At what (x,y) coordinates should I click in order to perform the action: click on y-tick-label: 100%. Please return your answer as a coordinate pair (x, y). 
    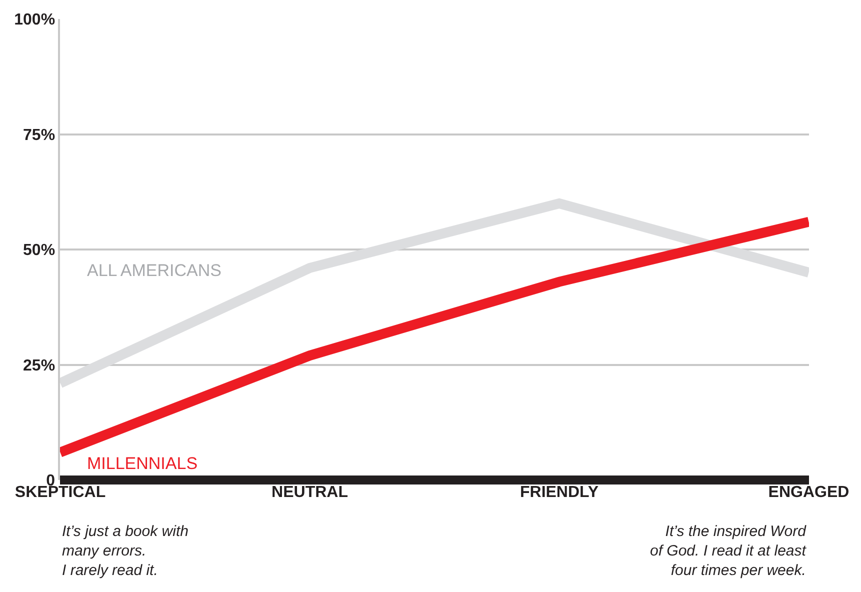
    Looking at the image, I should click on (35, 20).